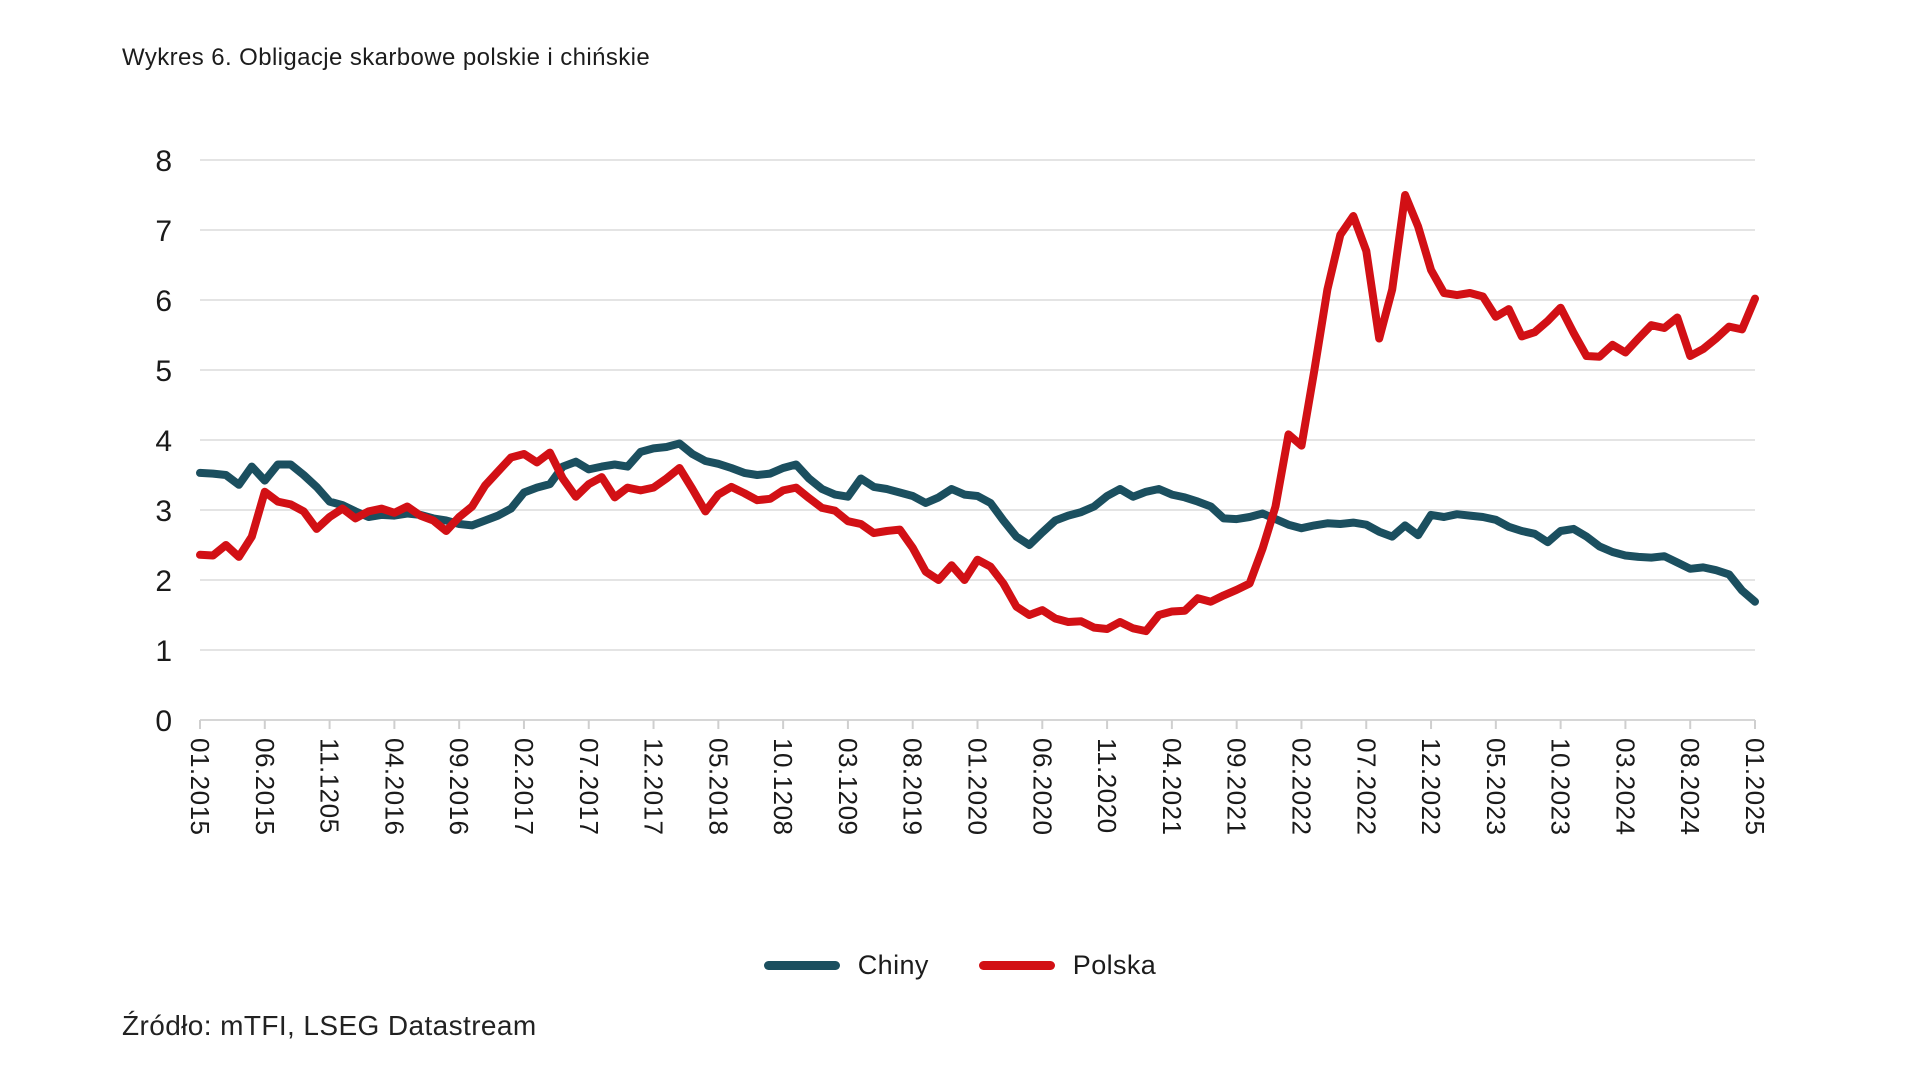  Describe the element at coordinates (163, 371) in the screenshot. I see `y-tick-label: 5` at that location.